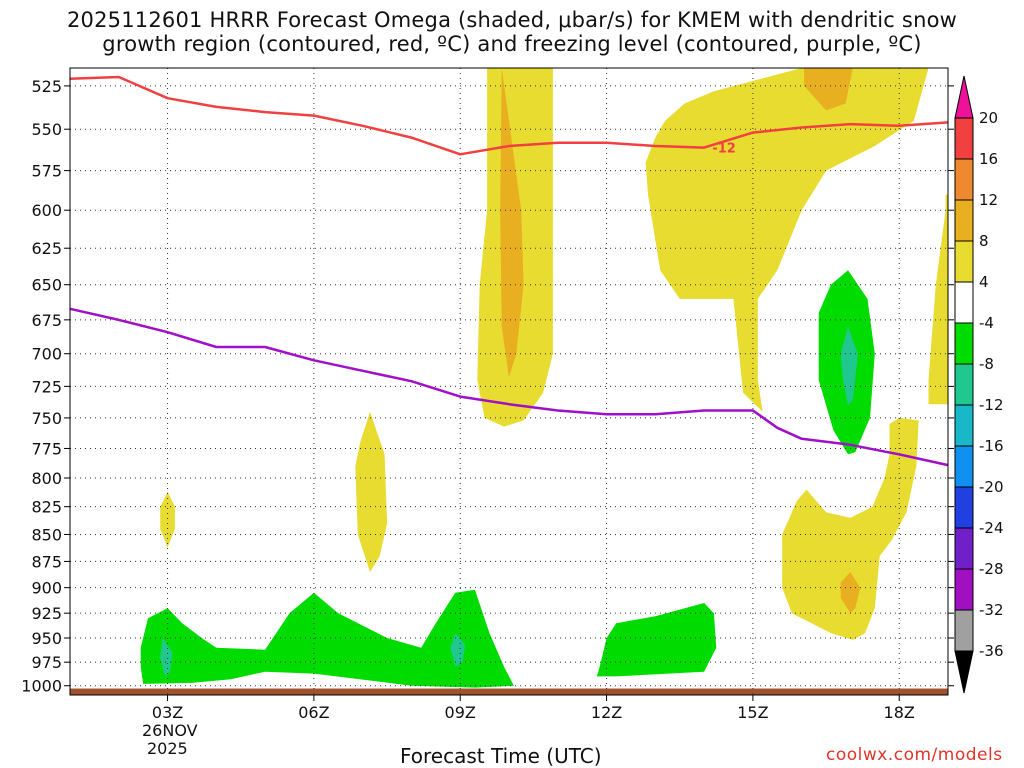 The image size is (1024, 768). Describe the element at coordinates (46, 386) in the screenshot. I see `ytick-label-725: 725` at that location.